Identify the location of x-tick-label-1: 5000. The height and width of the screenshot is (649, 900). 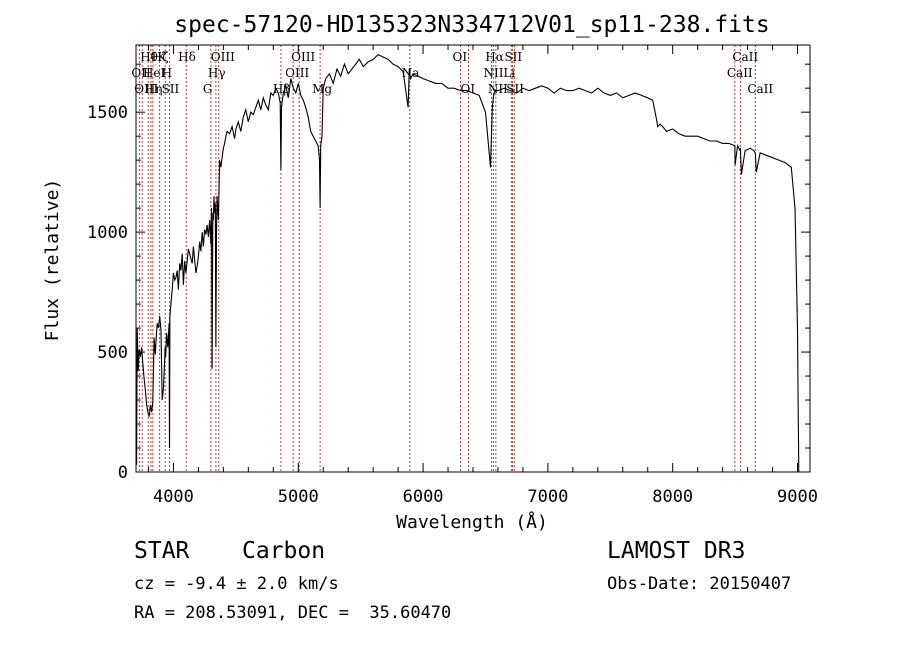
(298, 497).